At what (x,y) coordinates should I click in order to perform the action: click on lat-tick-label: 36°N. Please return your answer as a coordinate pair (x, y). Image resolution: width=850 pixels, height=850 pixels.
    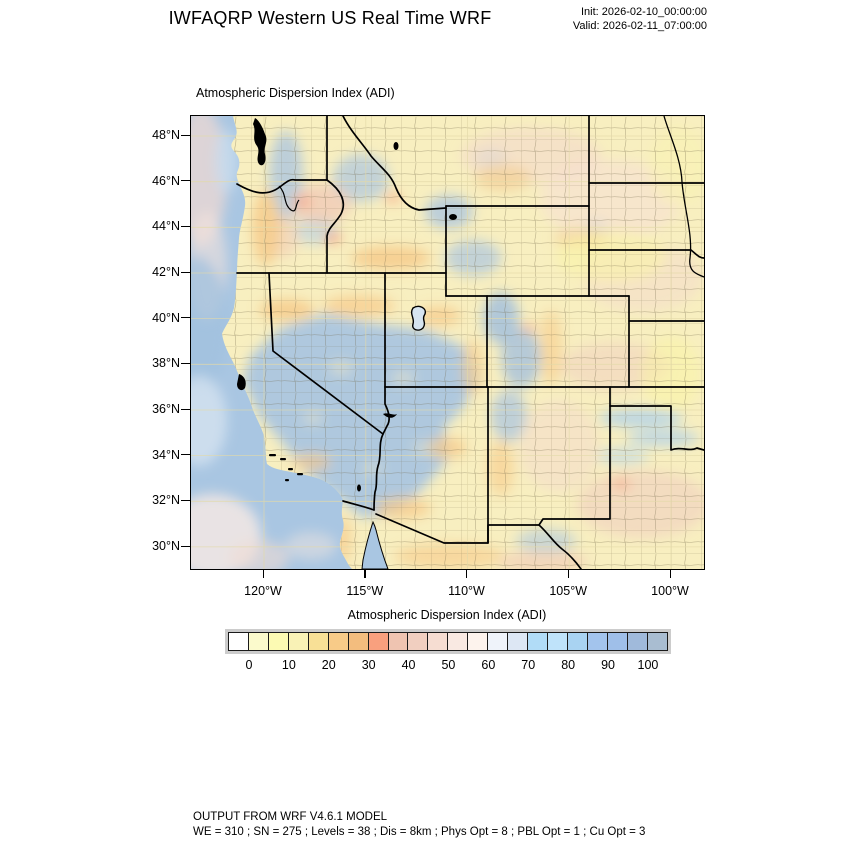
    Looking at the image, I should click on (166, 409).